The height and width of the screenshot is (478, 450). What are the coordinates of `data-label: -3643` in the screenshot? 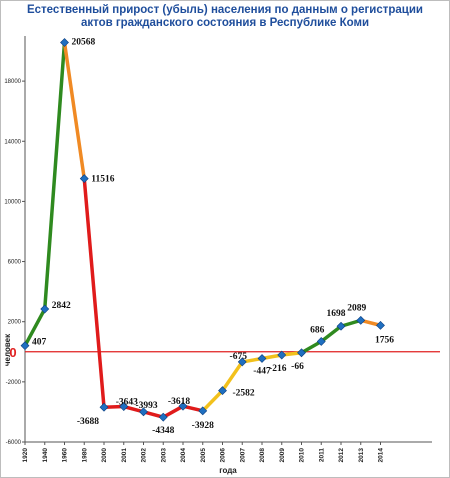 It's located at (127, 403).